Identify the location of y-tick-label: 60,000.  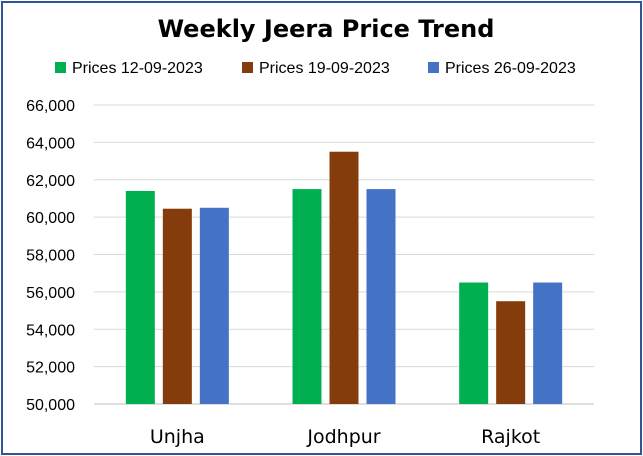
(50, 218).